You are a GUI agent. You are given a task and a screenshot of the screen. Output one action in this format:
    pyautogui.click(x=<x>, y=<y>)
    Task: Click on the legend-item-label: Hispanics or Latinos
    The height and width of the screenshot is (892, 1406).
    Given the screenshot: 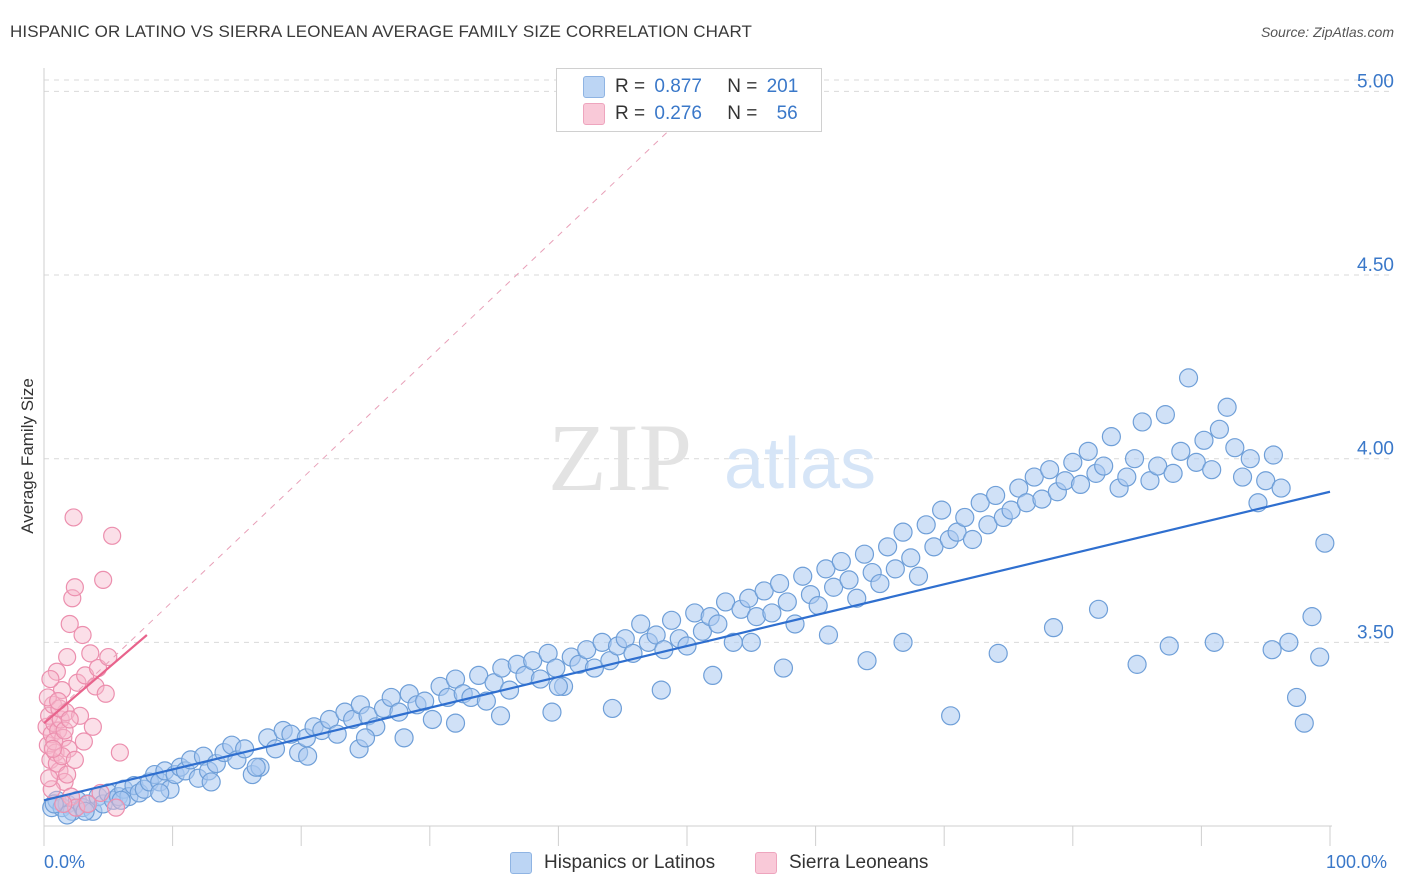 What is the action you would take?
    pyautogui.click(x=630, y=862)
    